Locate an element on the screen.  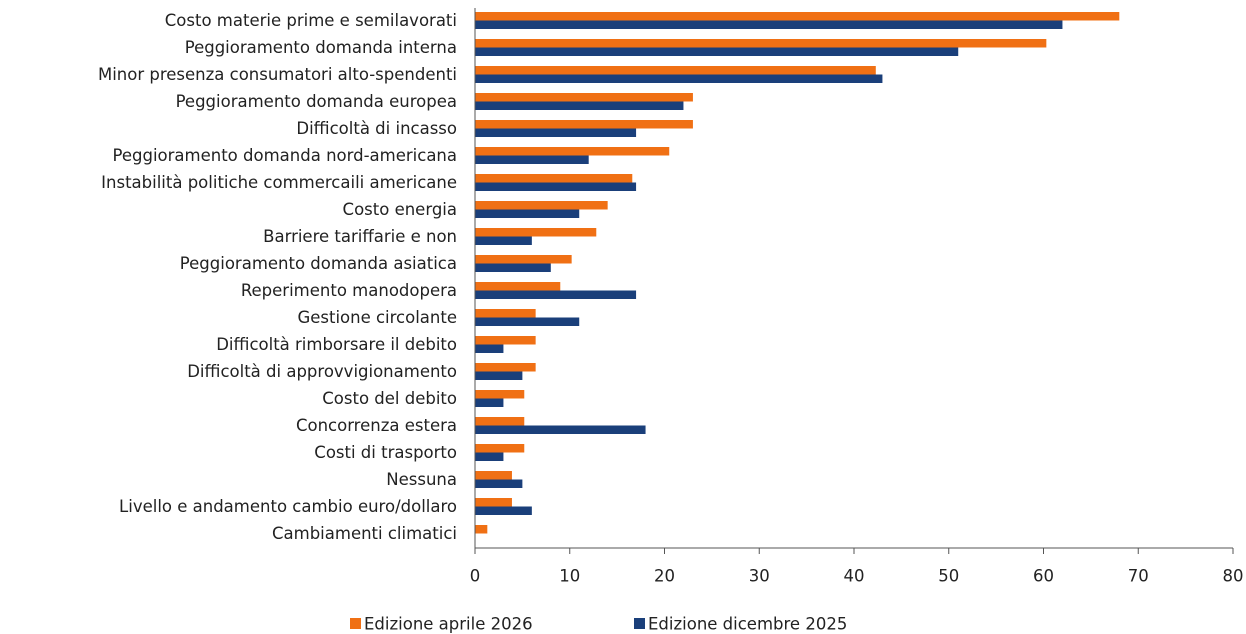
y-tick-label: Costo energia is located at coordinates (400, 209).